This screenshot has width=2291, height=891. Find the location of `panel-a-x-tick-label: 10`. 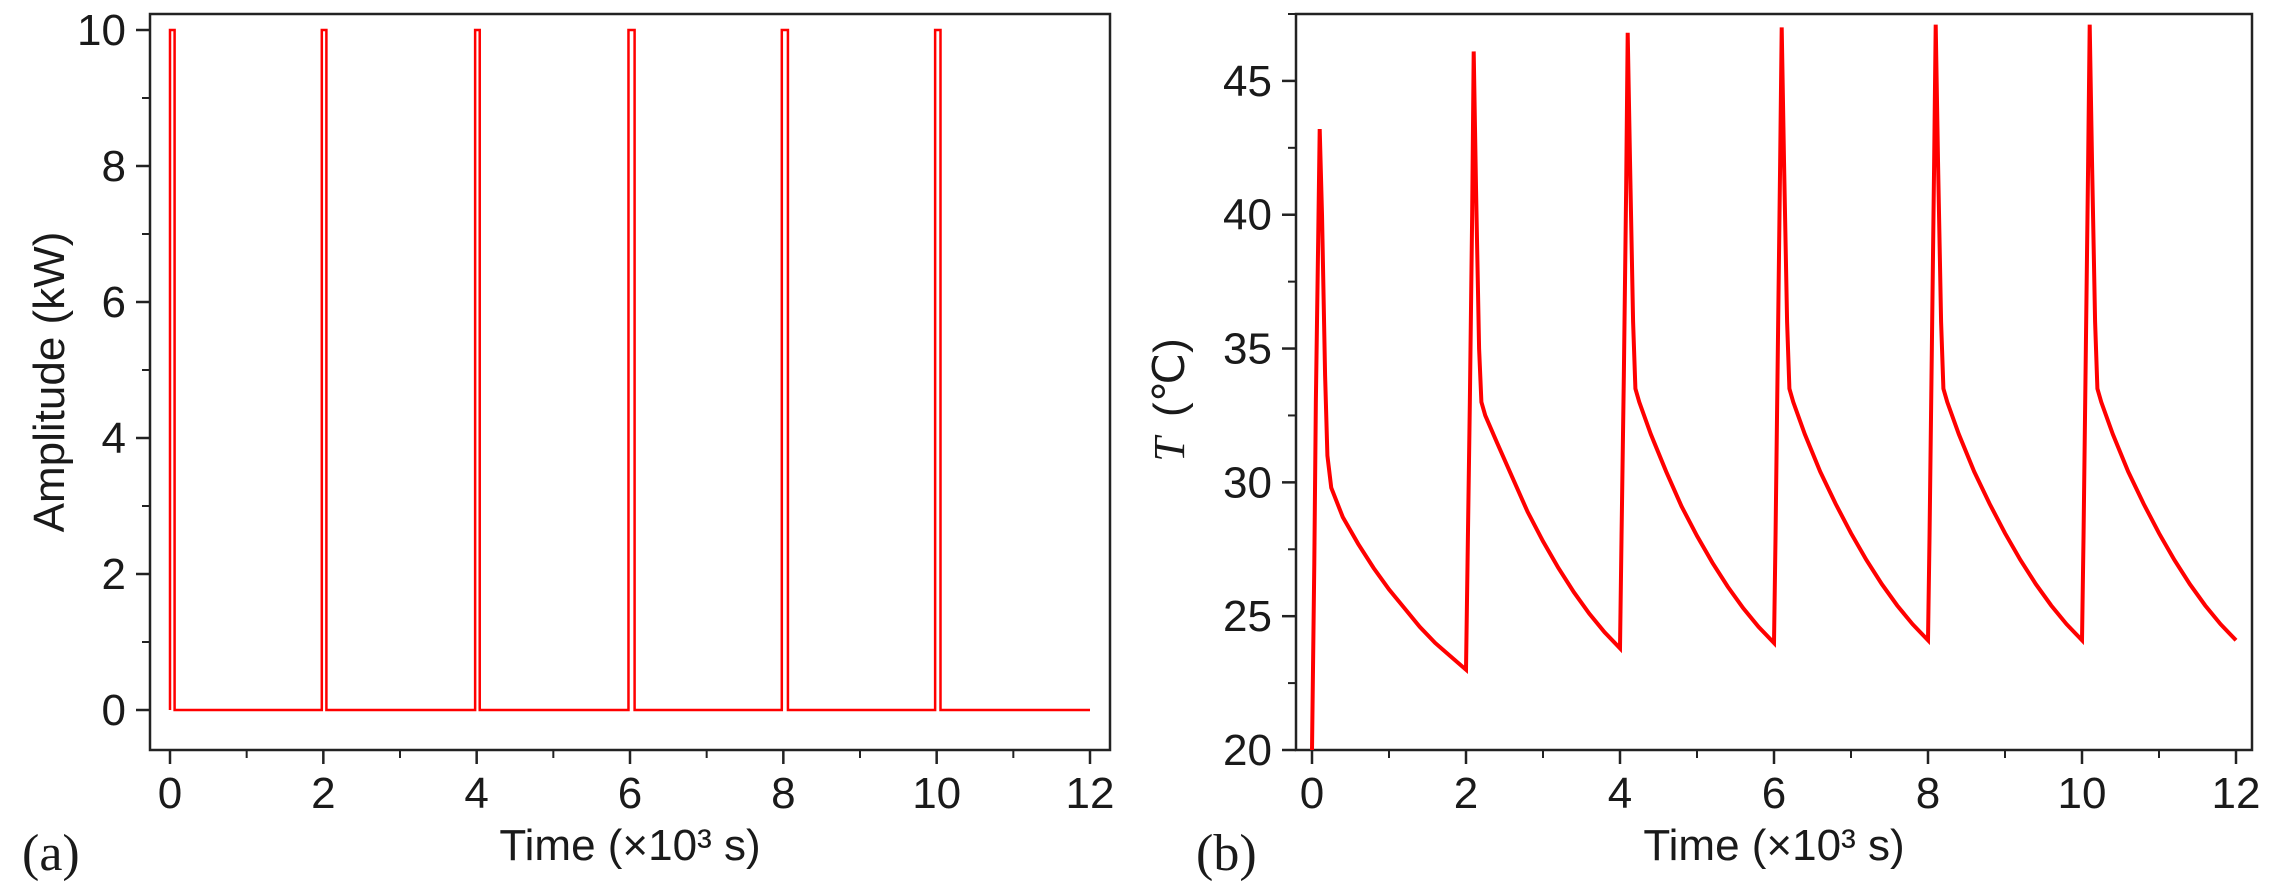

panel-a-x-tick-label: 10 is located at coordinates (936, 793).